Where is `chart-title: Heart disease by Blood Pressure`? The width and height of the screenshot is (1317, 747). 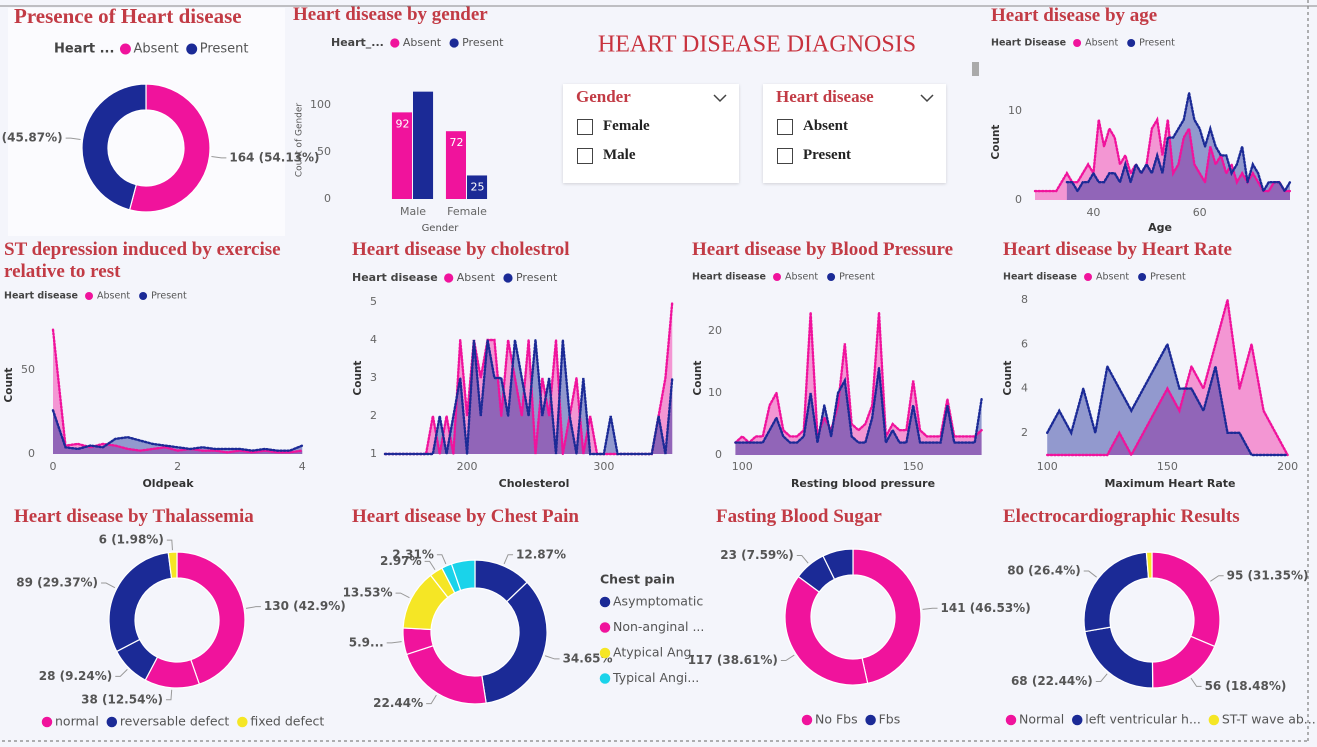
chart-title: Heart disease by Blood Pressure is located at coordinates (823, 249).